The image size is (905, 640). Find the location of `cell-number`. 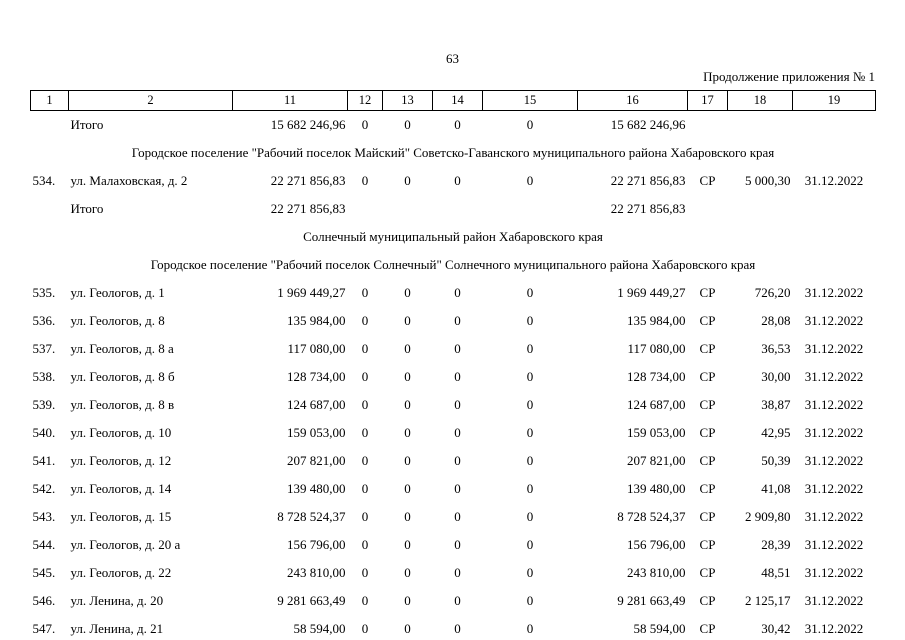

cell-number is located at coordinates (50, 209).